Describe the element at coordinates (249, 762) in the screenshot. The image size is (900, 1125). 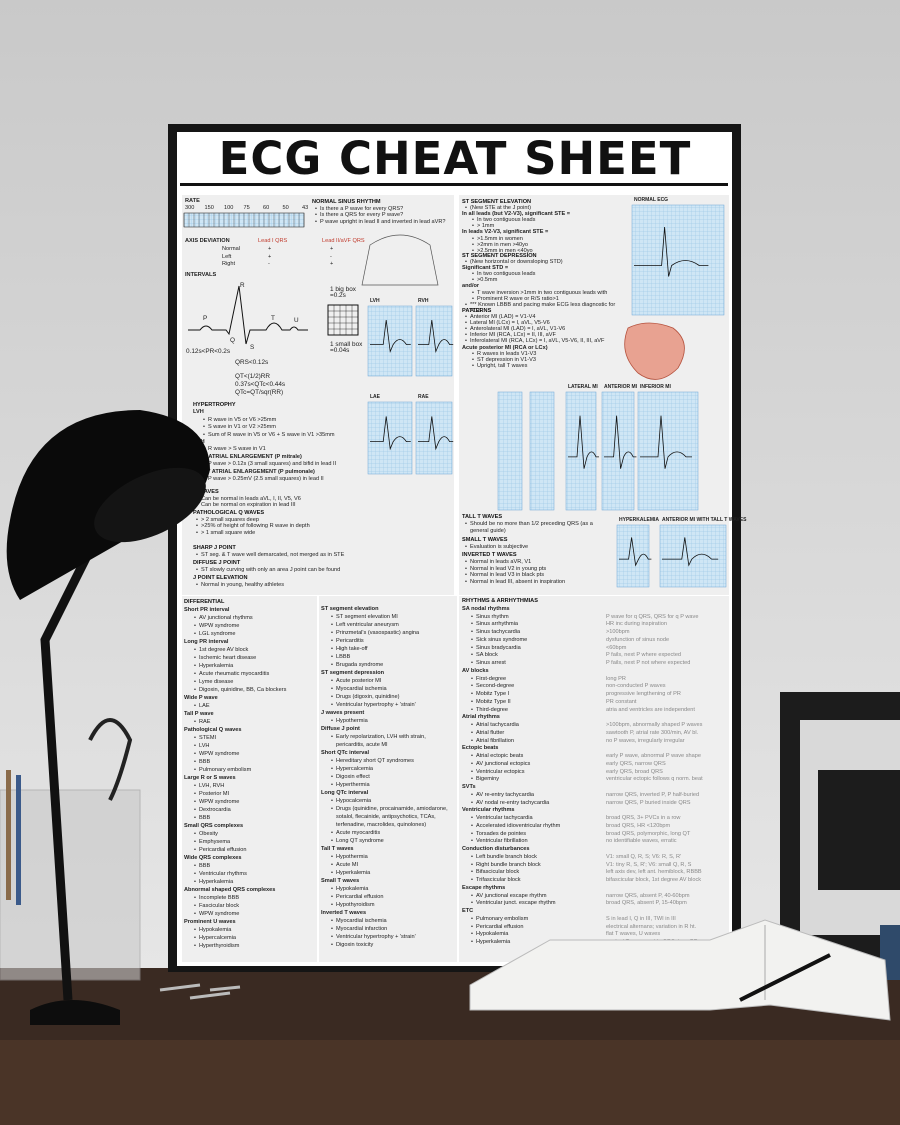
I see `bullet-item: BBB` at that location.